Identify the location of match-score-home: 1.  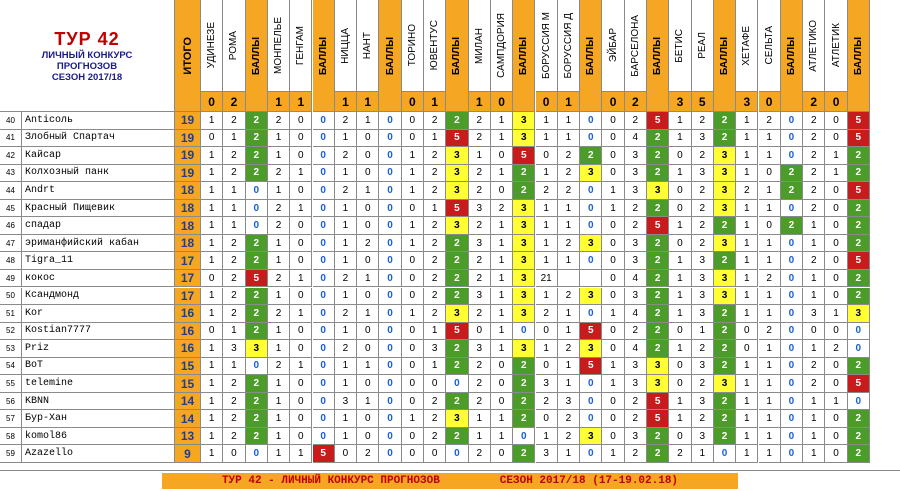
(279, 102).